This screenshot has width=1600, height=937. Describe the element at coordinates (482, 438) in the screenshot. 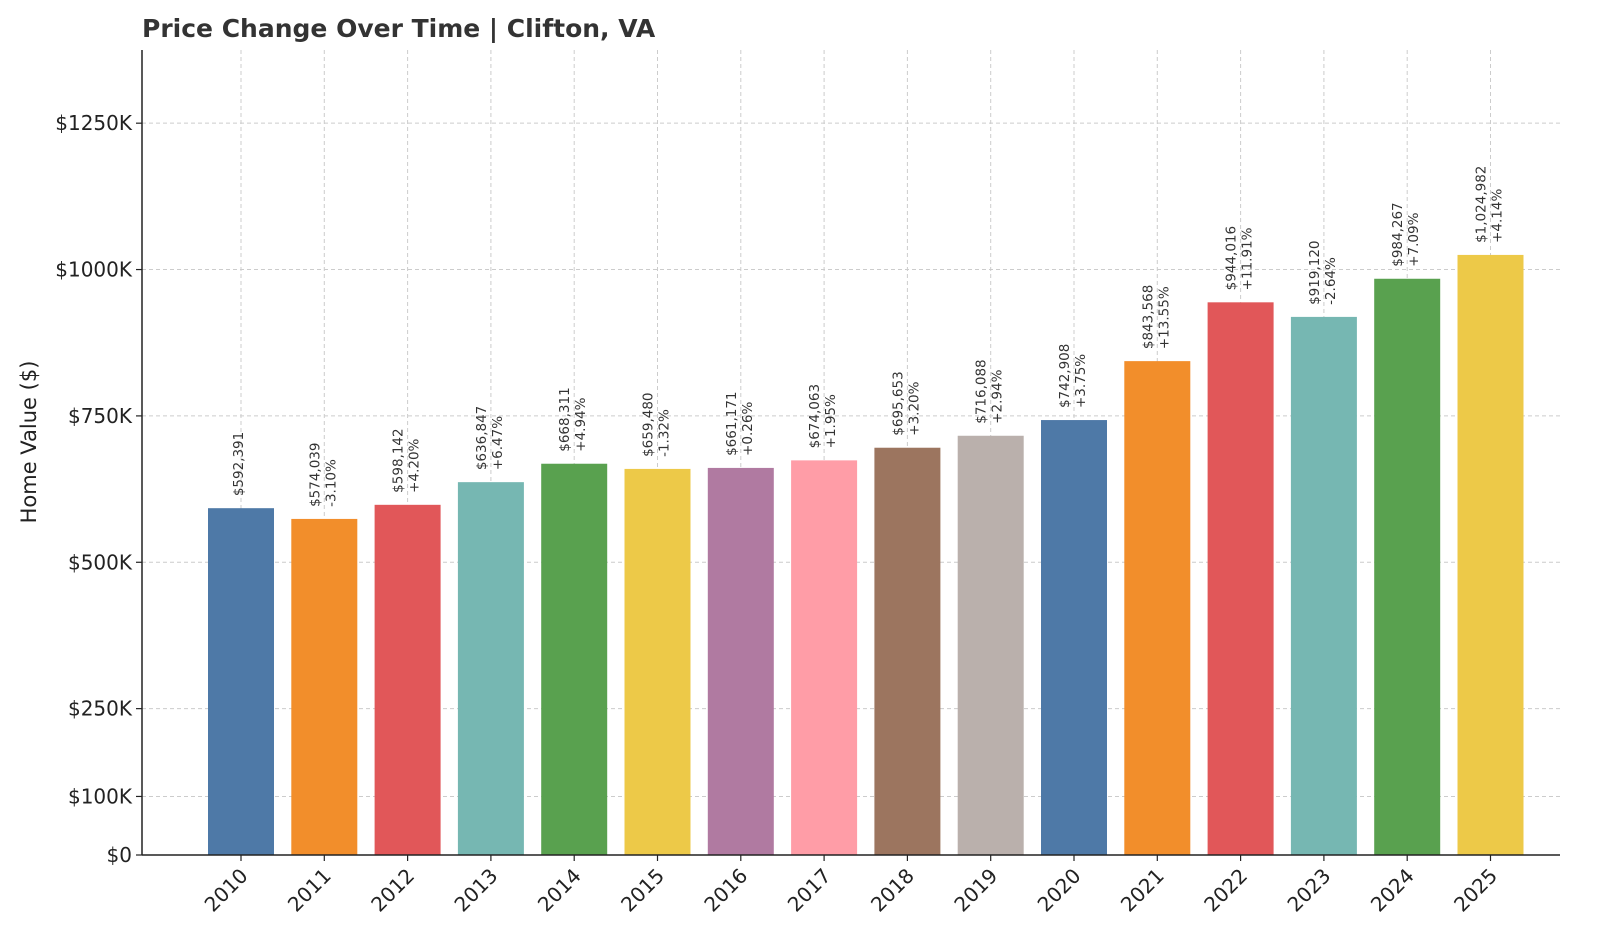

I see `bar-value-label: $636,847` at that location.